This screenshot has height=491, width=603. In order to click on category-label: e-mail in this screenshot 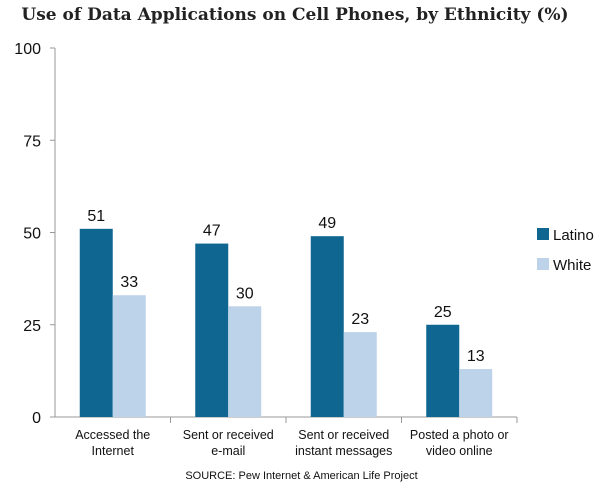, I will do `click(228, 451)`.